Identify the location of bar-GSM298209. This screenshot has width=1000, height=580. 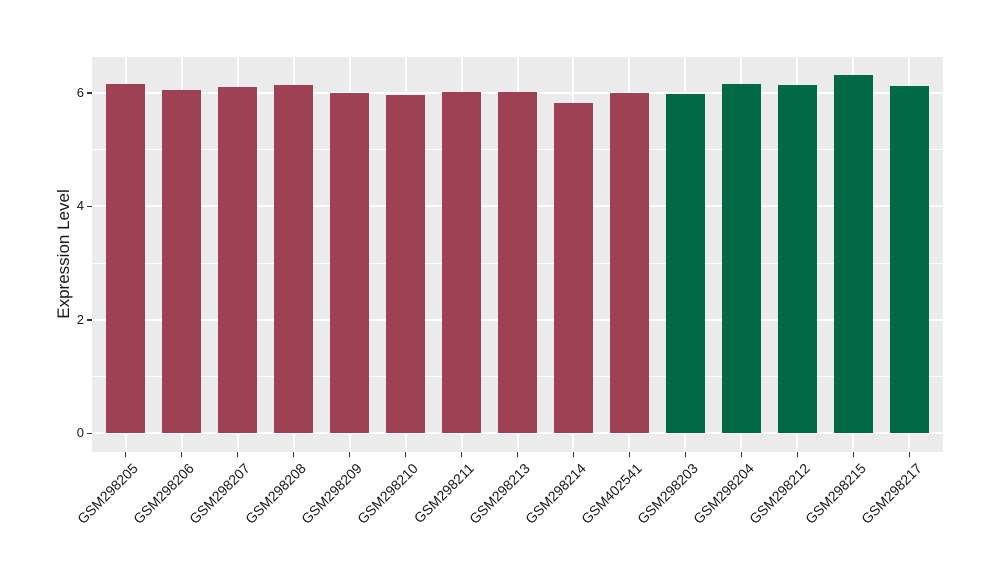
(350, 263).